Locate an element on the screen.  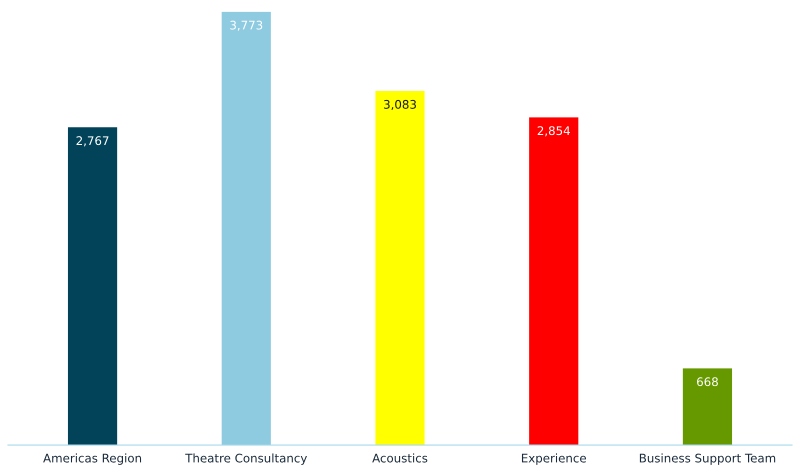
data-label: 668 is located at coordinates (707, 381).